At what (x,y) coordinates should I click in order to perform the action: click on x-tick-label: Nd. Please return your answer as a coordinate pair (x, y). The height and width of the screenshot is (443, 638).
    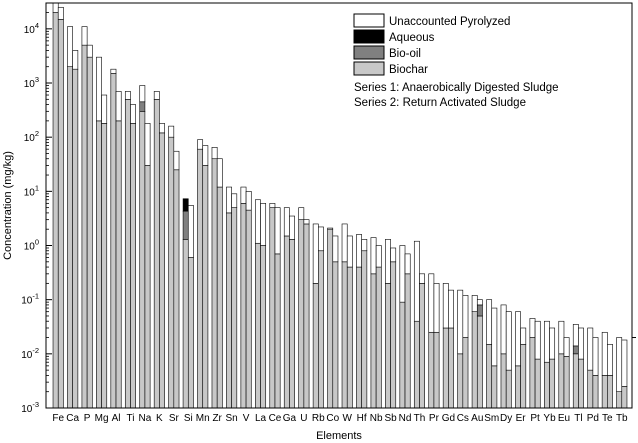
    Looking at the image, I should click on (405, 418).